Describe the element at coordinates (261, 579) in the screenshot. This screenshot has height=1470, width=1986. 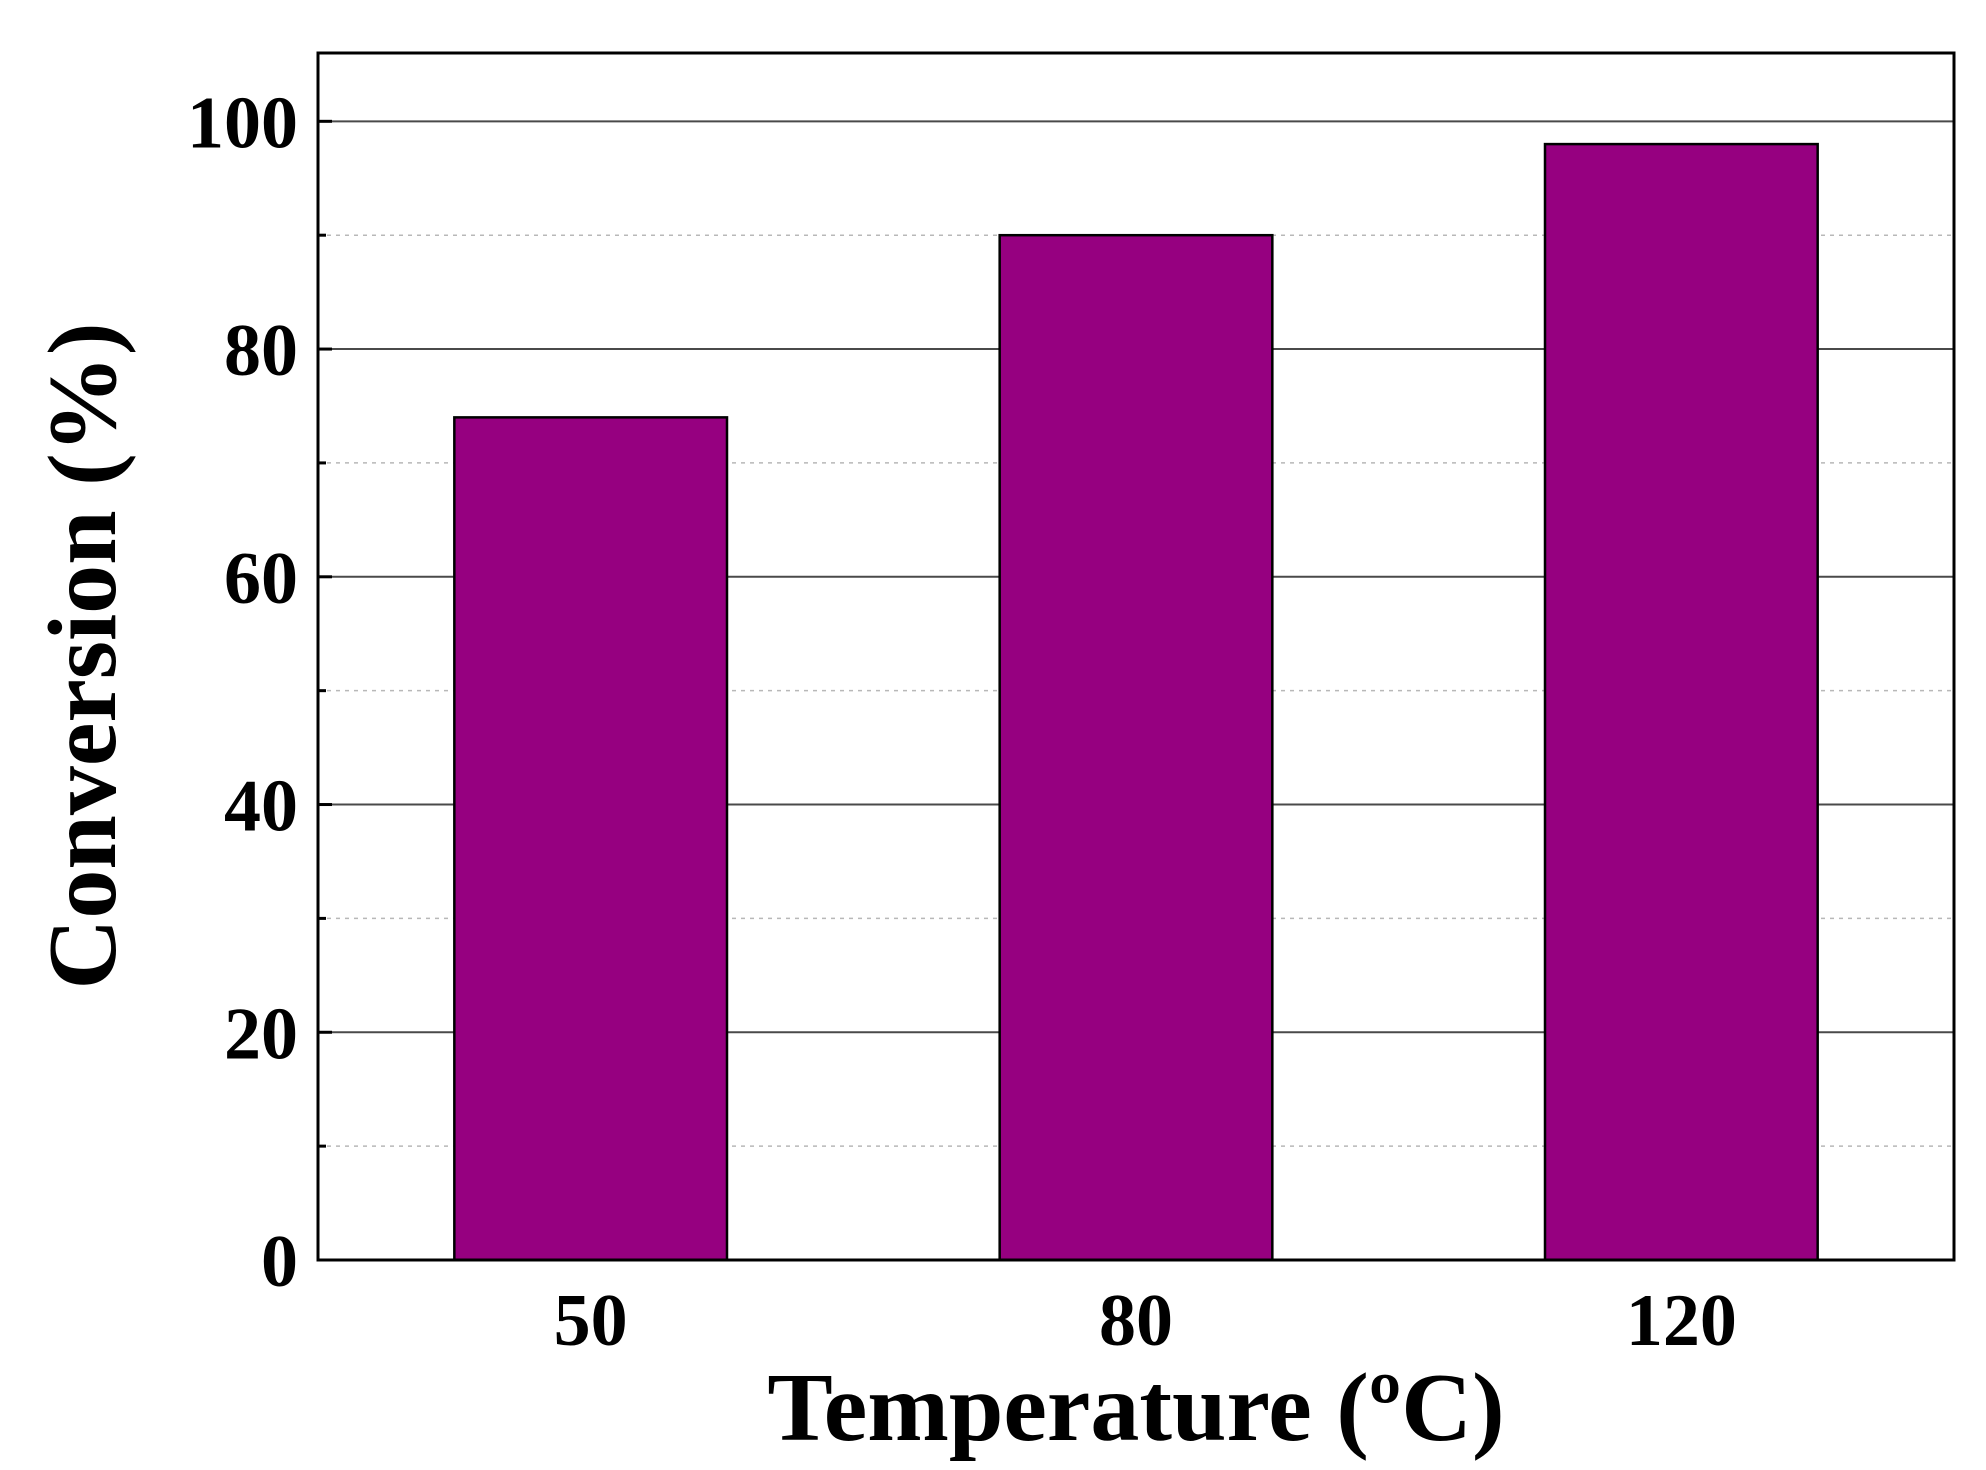
I see `y-tick-label: 60` at that location.